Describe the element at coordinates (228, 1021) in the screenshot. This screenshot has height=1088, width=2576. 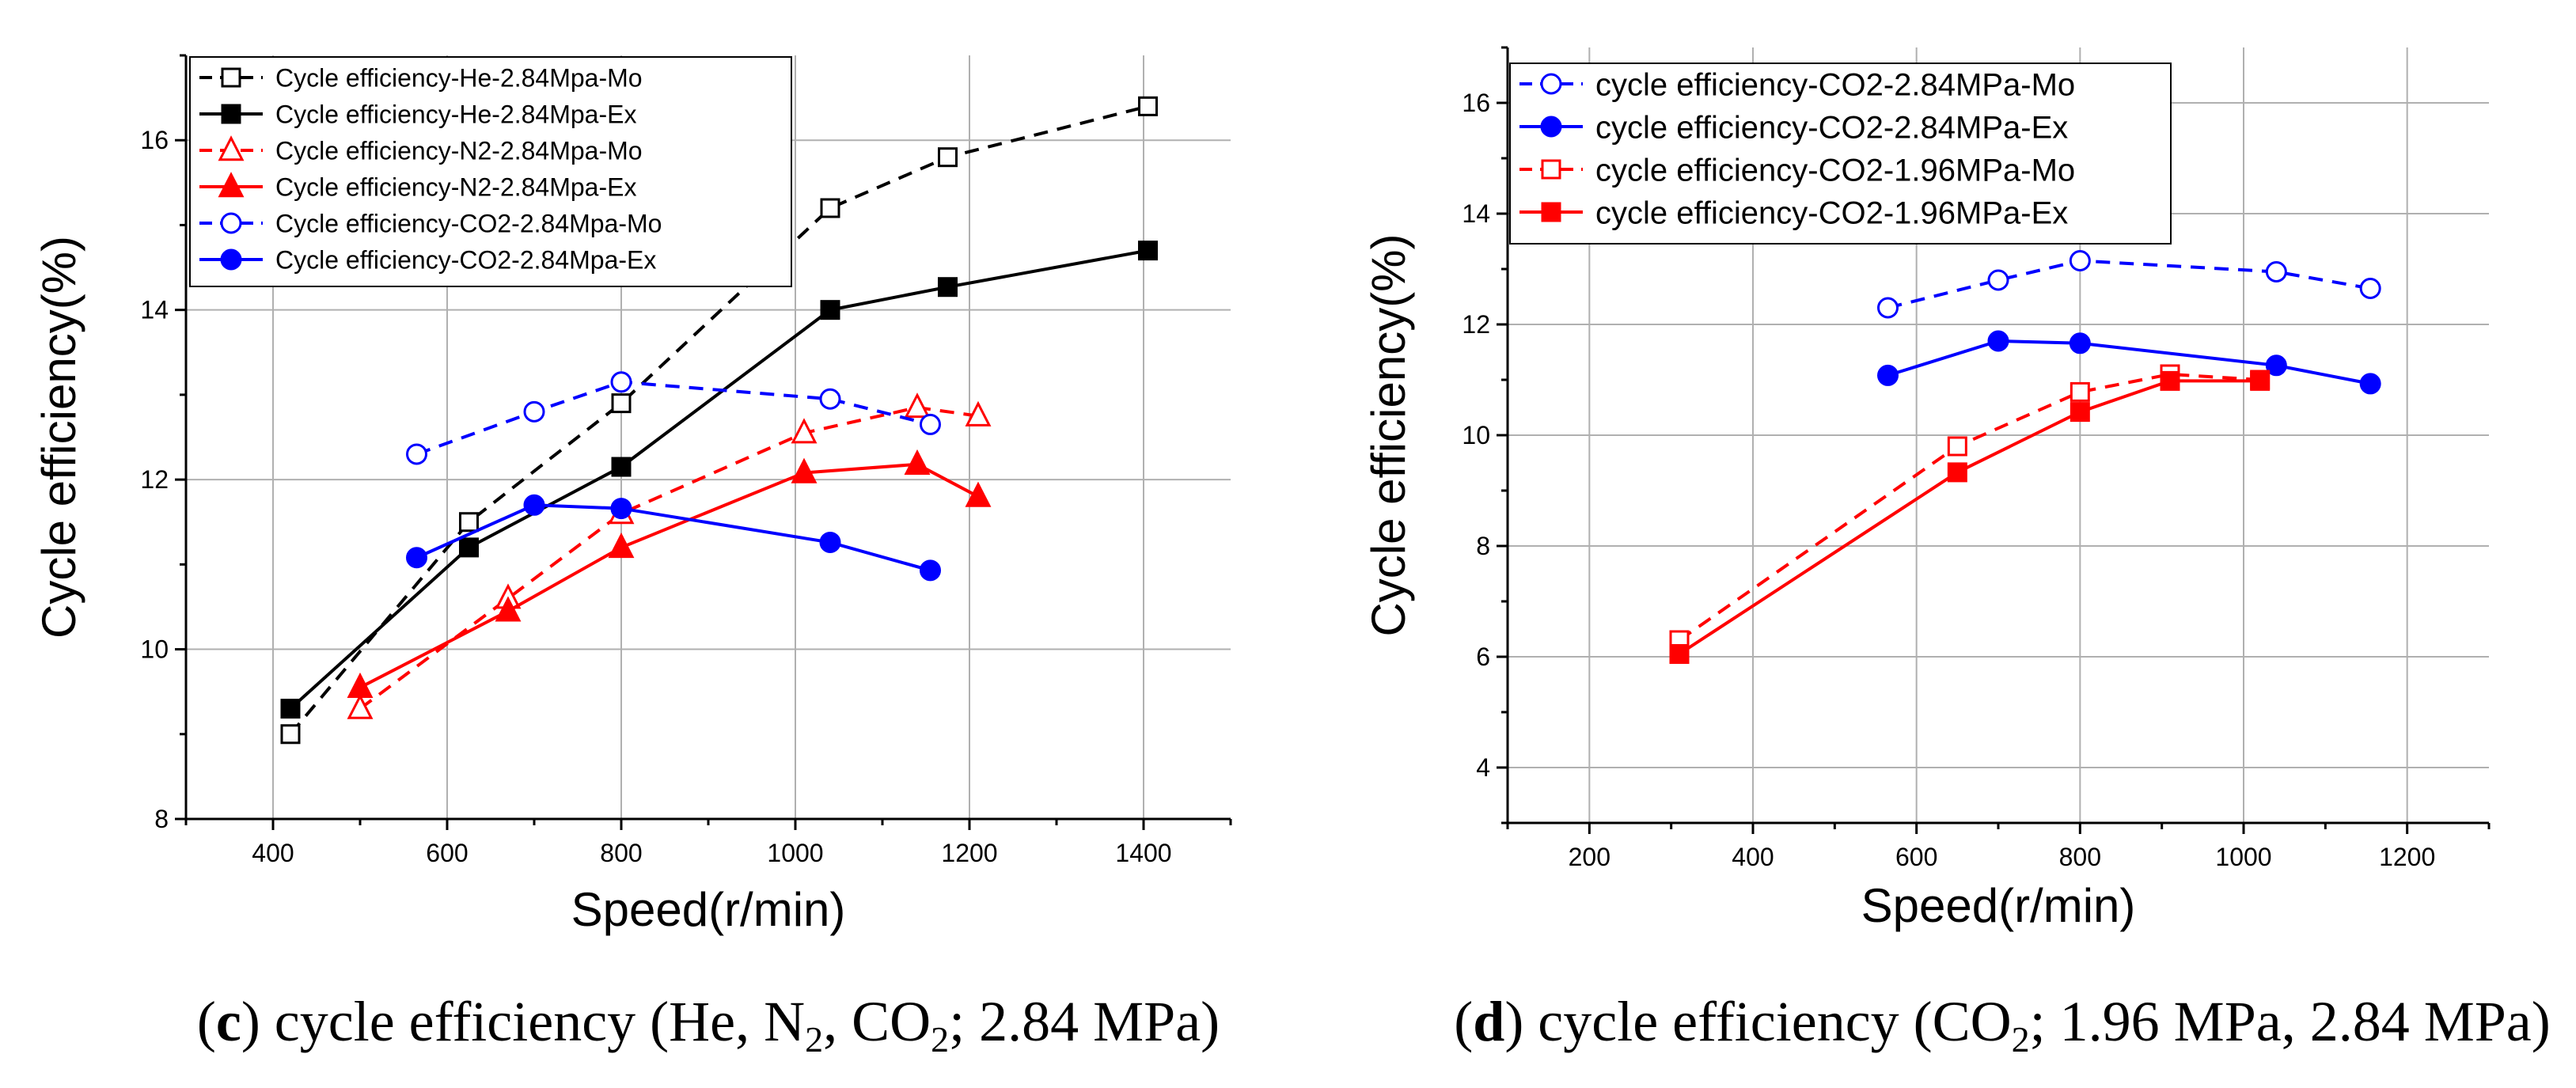
I see `caption-letter: c` at that location.